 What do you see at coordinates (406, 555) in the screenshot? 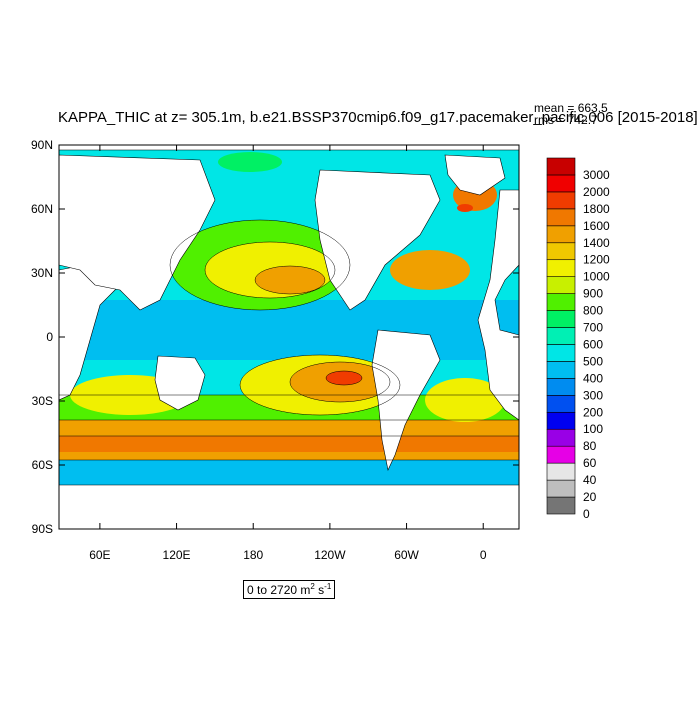
I see `x-tick-label: 60W` at bounding box center [406, 555].